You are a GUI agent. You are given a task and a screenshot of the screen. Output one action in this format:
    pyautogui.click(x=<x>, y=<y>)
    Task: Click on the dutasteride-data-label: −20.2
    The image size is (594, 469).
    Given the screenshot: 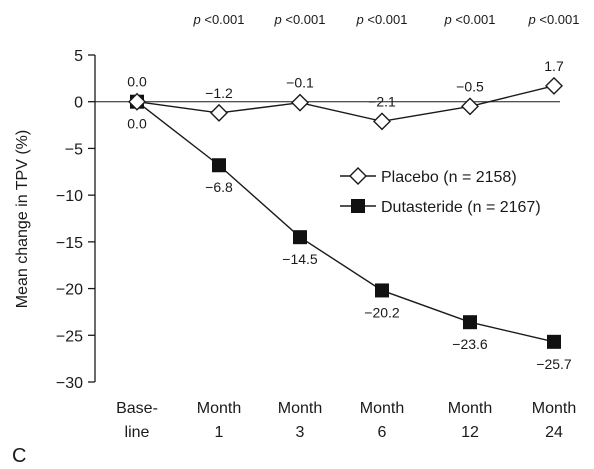 What is the action you would take?
    pyautogui.click(x=382, y=312)
    